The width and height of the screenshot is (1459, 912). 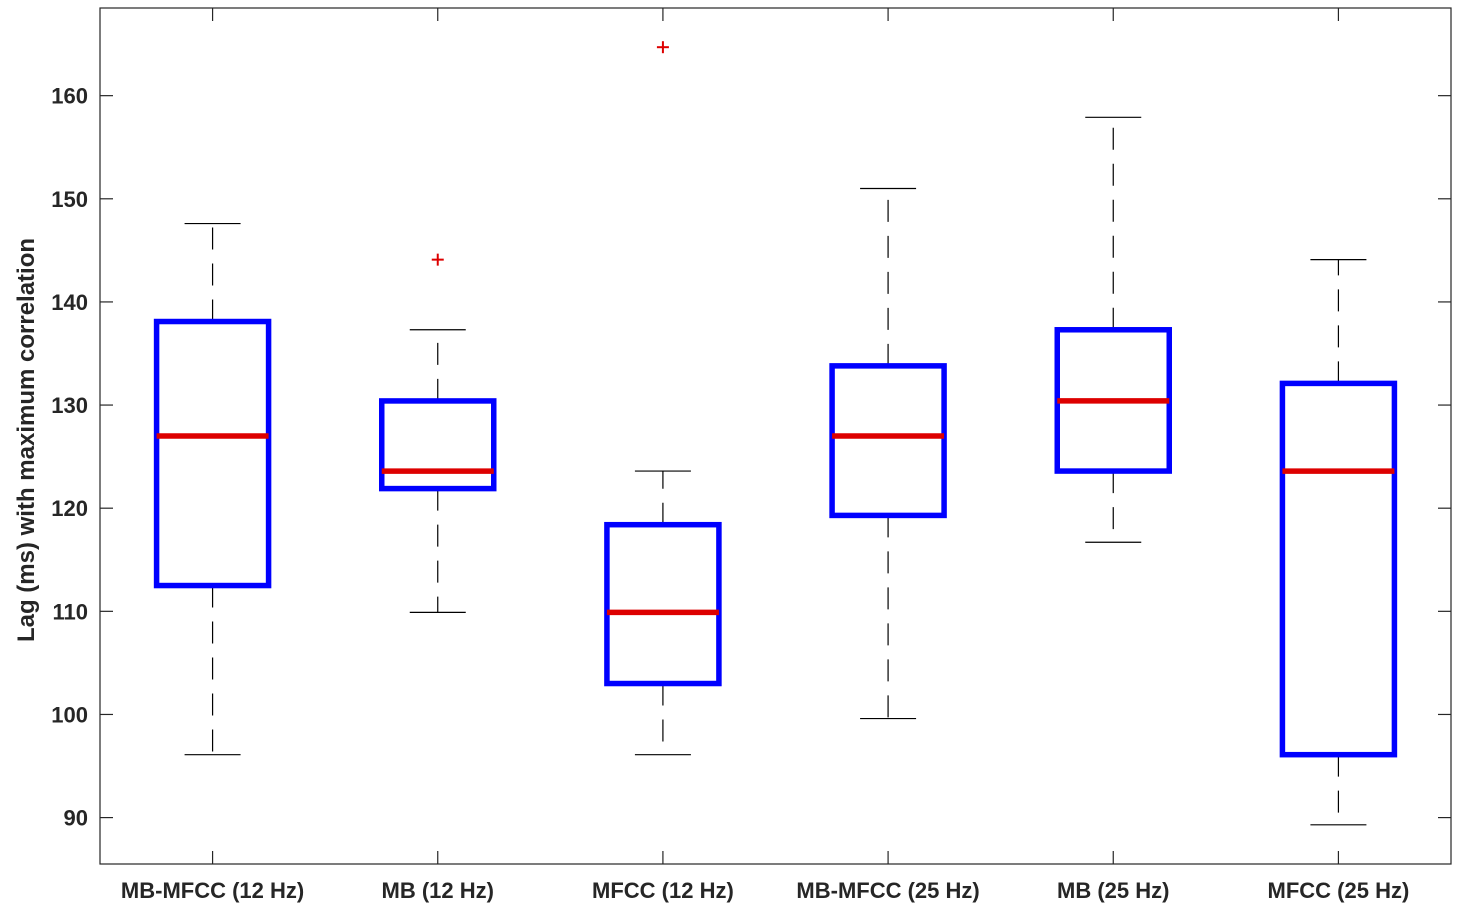 What do you see at coordinates (69, 96) in the screenshot?
I see `y-tick-label-160: 160` at bounding box center [69, 96].